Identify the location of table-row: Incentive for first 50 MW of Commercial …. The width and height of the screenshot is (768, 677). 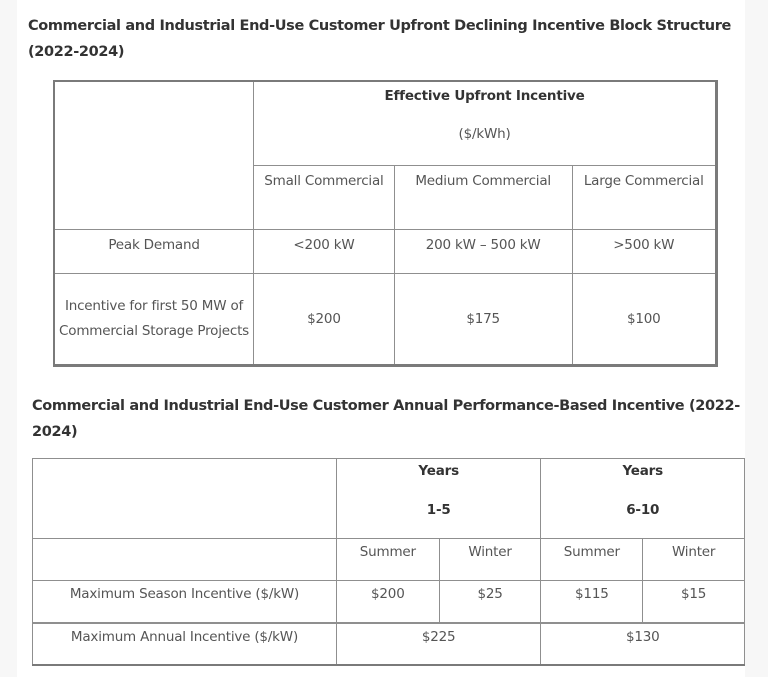
(385, 319).